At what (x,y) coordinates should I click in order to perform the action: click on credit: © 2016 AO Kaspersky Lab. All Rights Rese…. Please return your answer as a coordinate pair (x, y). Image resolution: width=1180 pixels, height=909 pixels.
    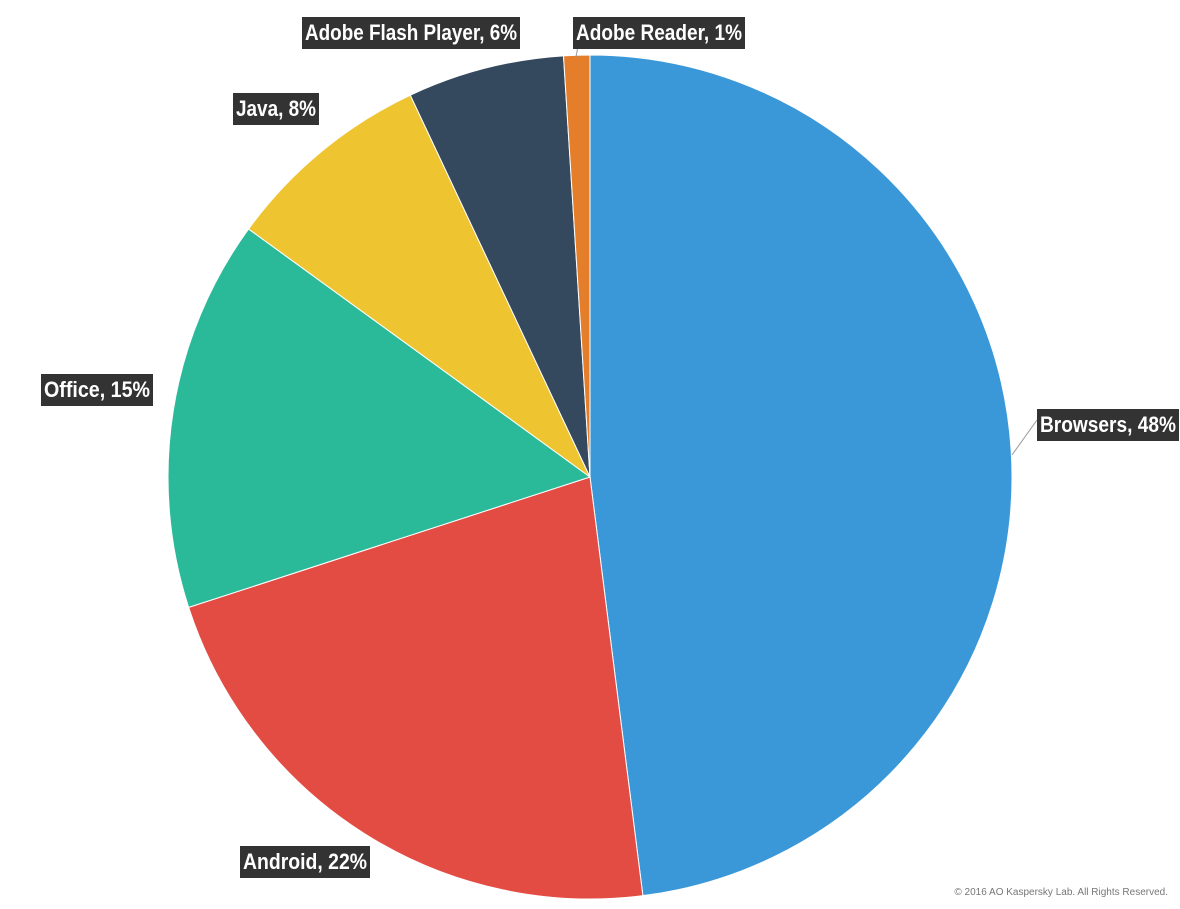
    Looking at the image, I should click on (1061, 892).